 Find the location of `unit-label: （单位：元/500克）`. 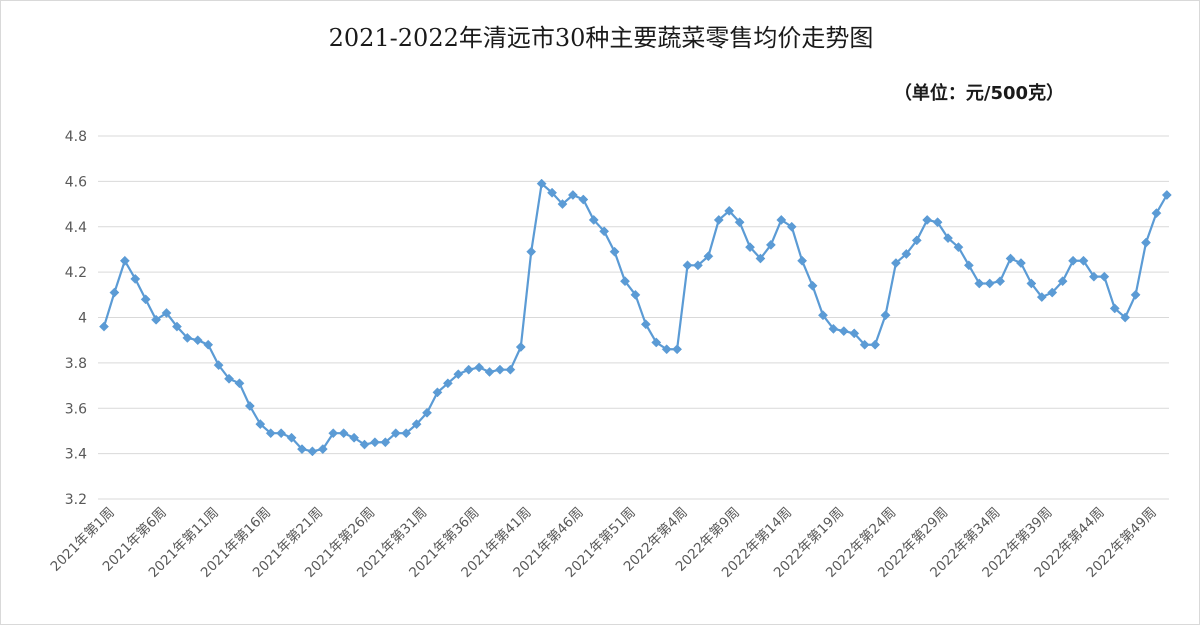

unit-label: （单位：元/500克） is located at coordinates (979, 93).